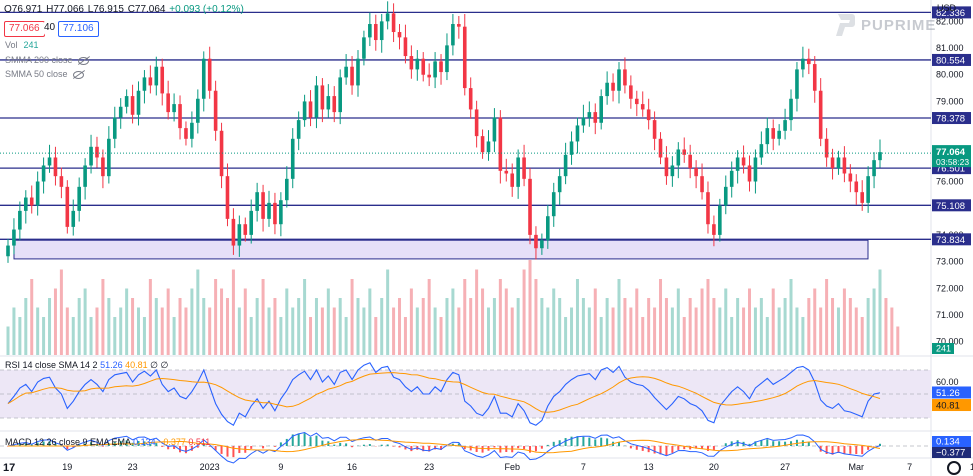 The width and height of the screenshot is (973, 476). What do you see at coordinates (947, 8) in the screenshot?
I see `currency-label: USD` at bounding box center [947, 8].